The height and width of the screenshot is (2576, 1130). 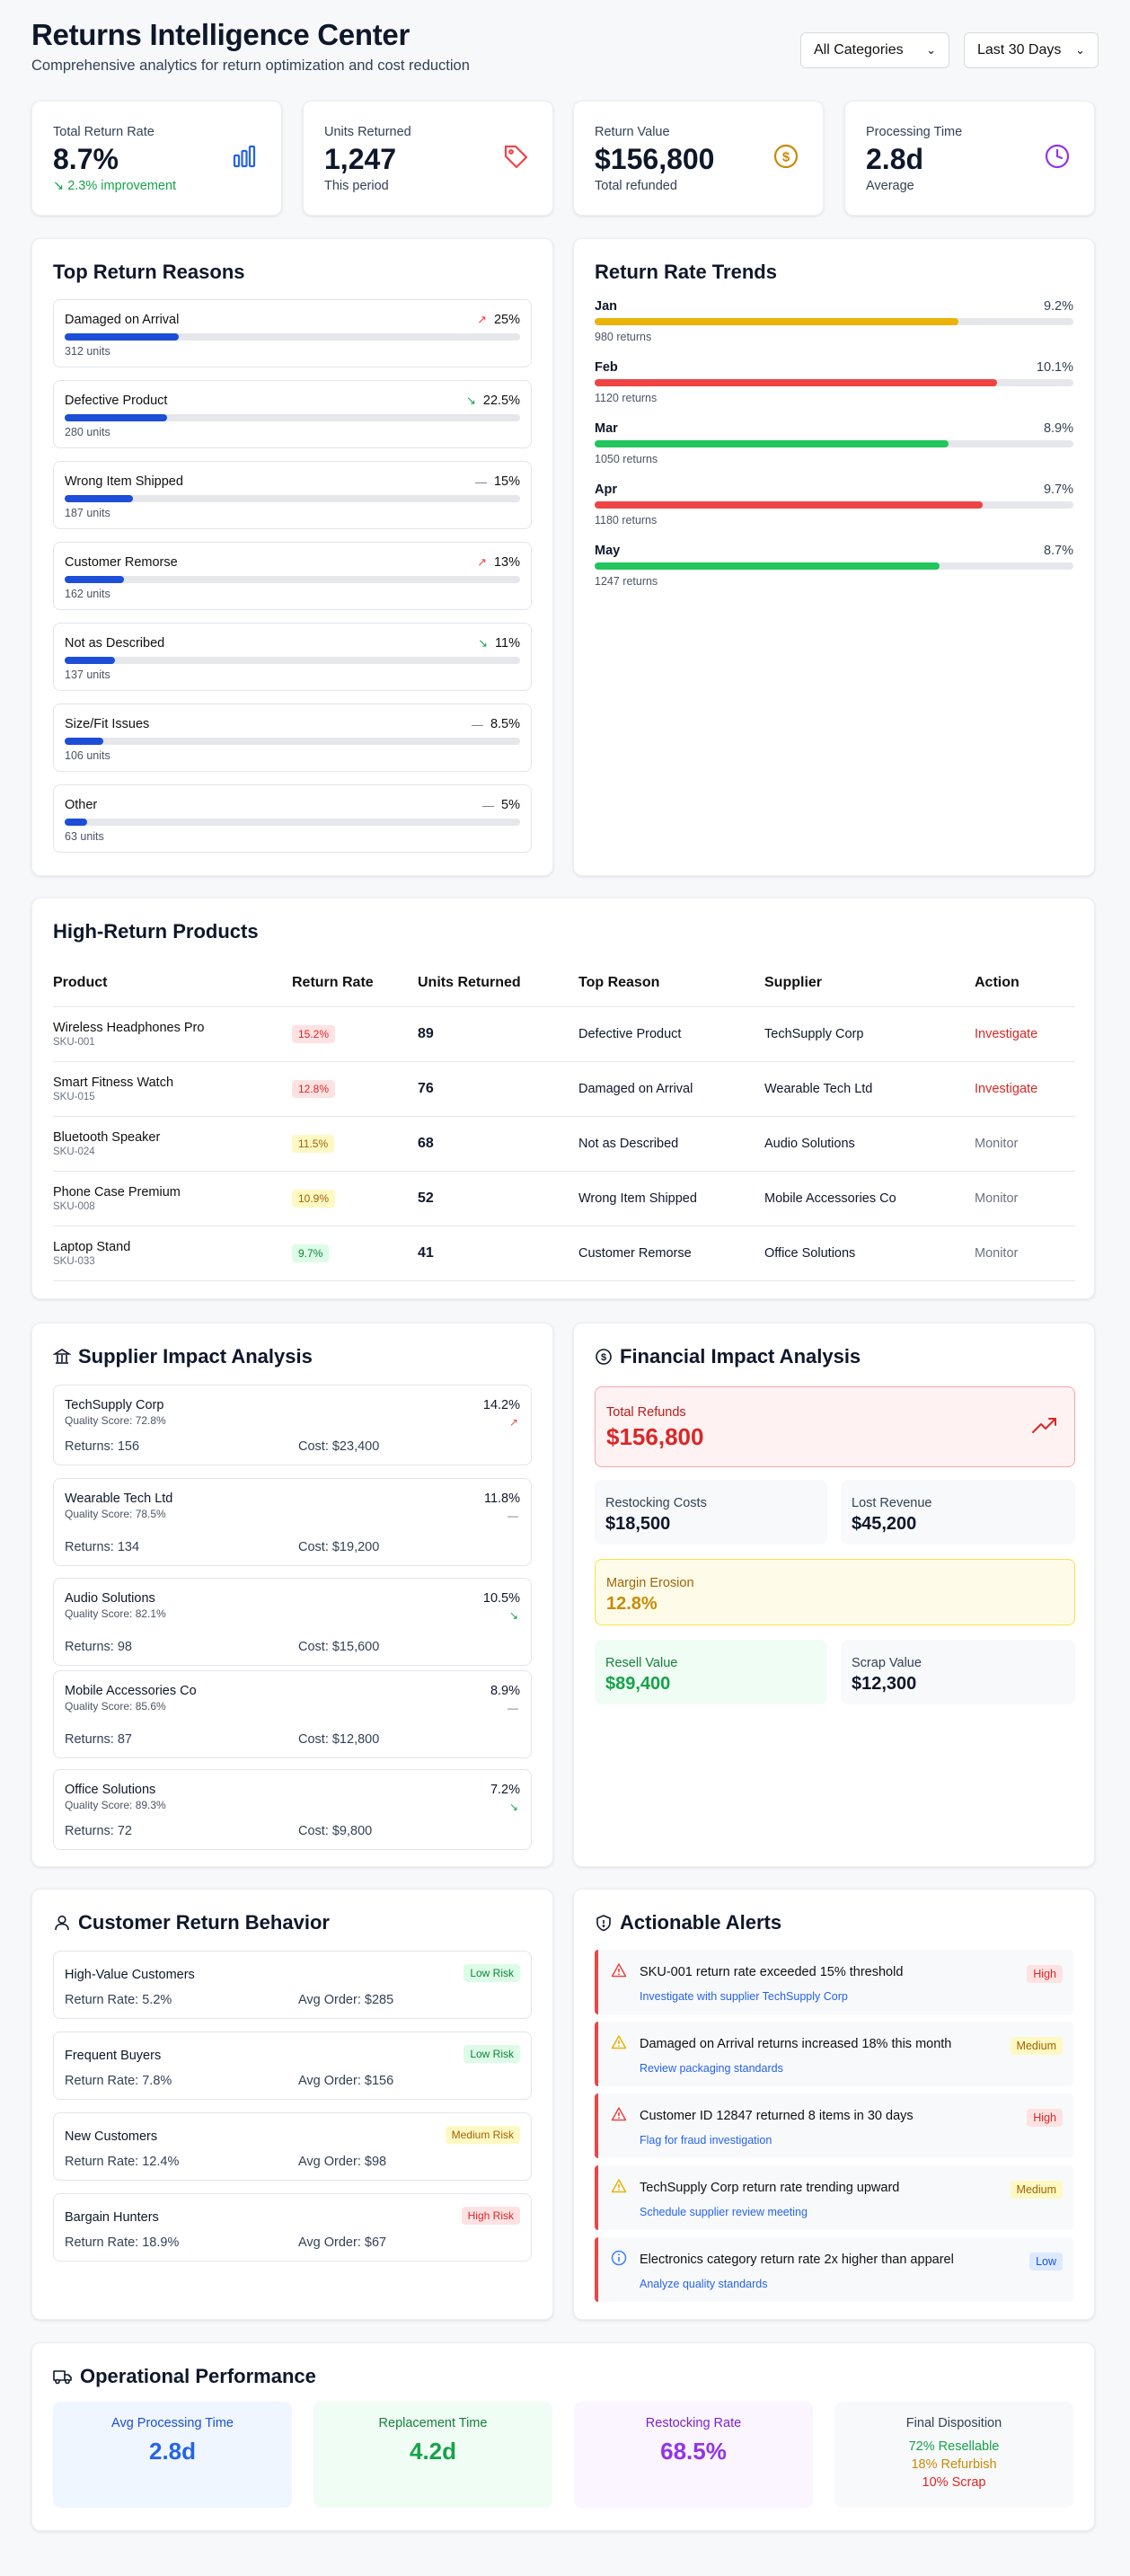 What do you see at coordinates (119, 2081) in the screenshot?
I see `segment-return-rate: Return Rate: 7.8%` at bounding box center [119, 2081].